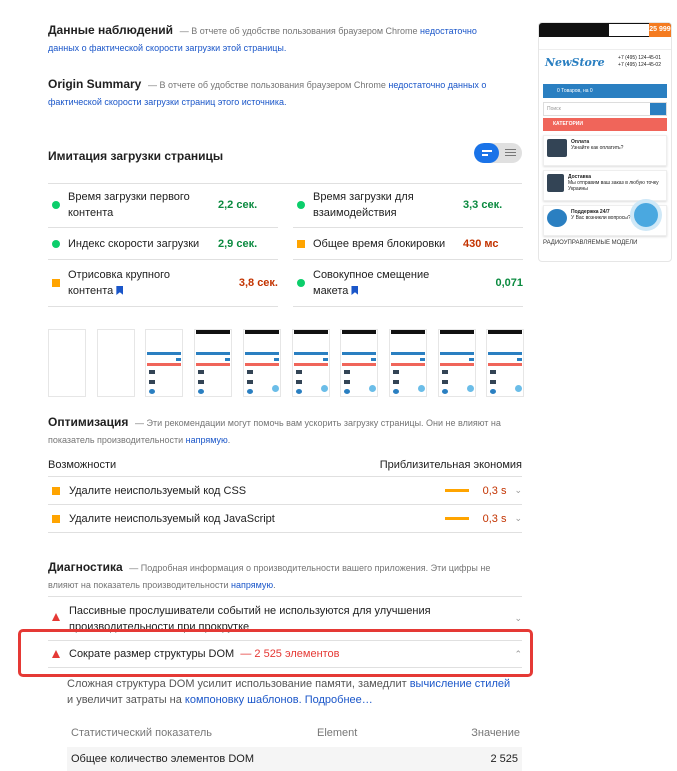 This screenshot has height=771, width=677. I want to click on phone-1: +7 (495) 124-45-01, so click(639, 58).